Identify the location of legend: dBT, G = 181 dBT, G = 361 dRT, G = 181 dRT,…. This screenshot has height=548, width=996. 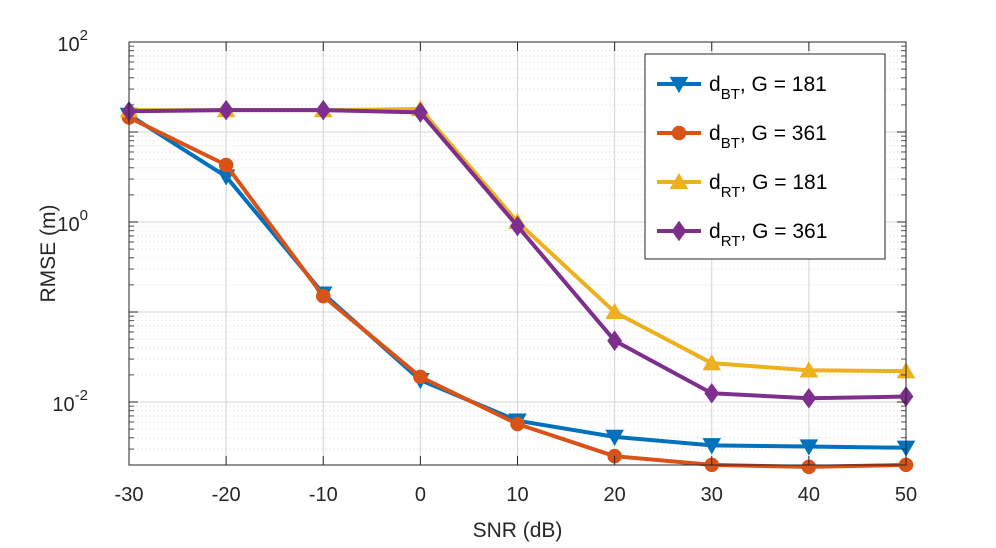
(765, 156).